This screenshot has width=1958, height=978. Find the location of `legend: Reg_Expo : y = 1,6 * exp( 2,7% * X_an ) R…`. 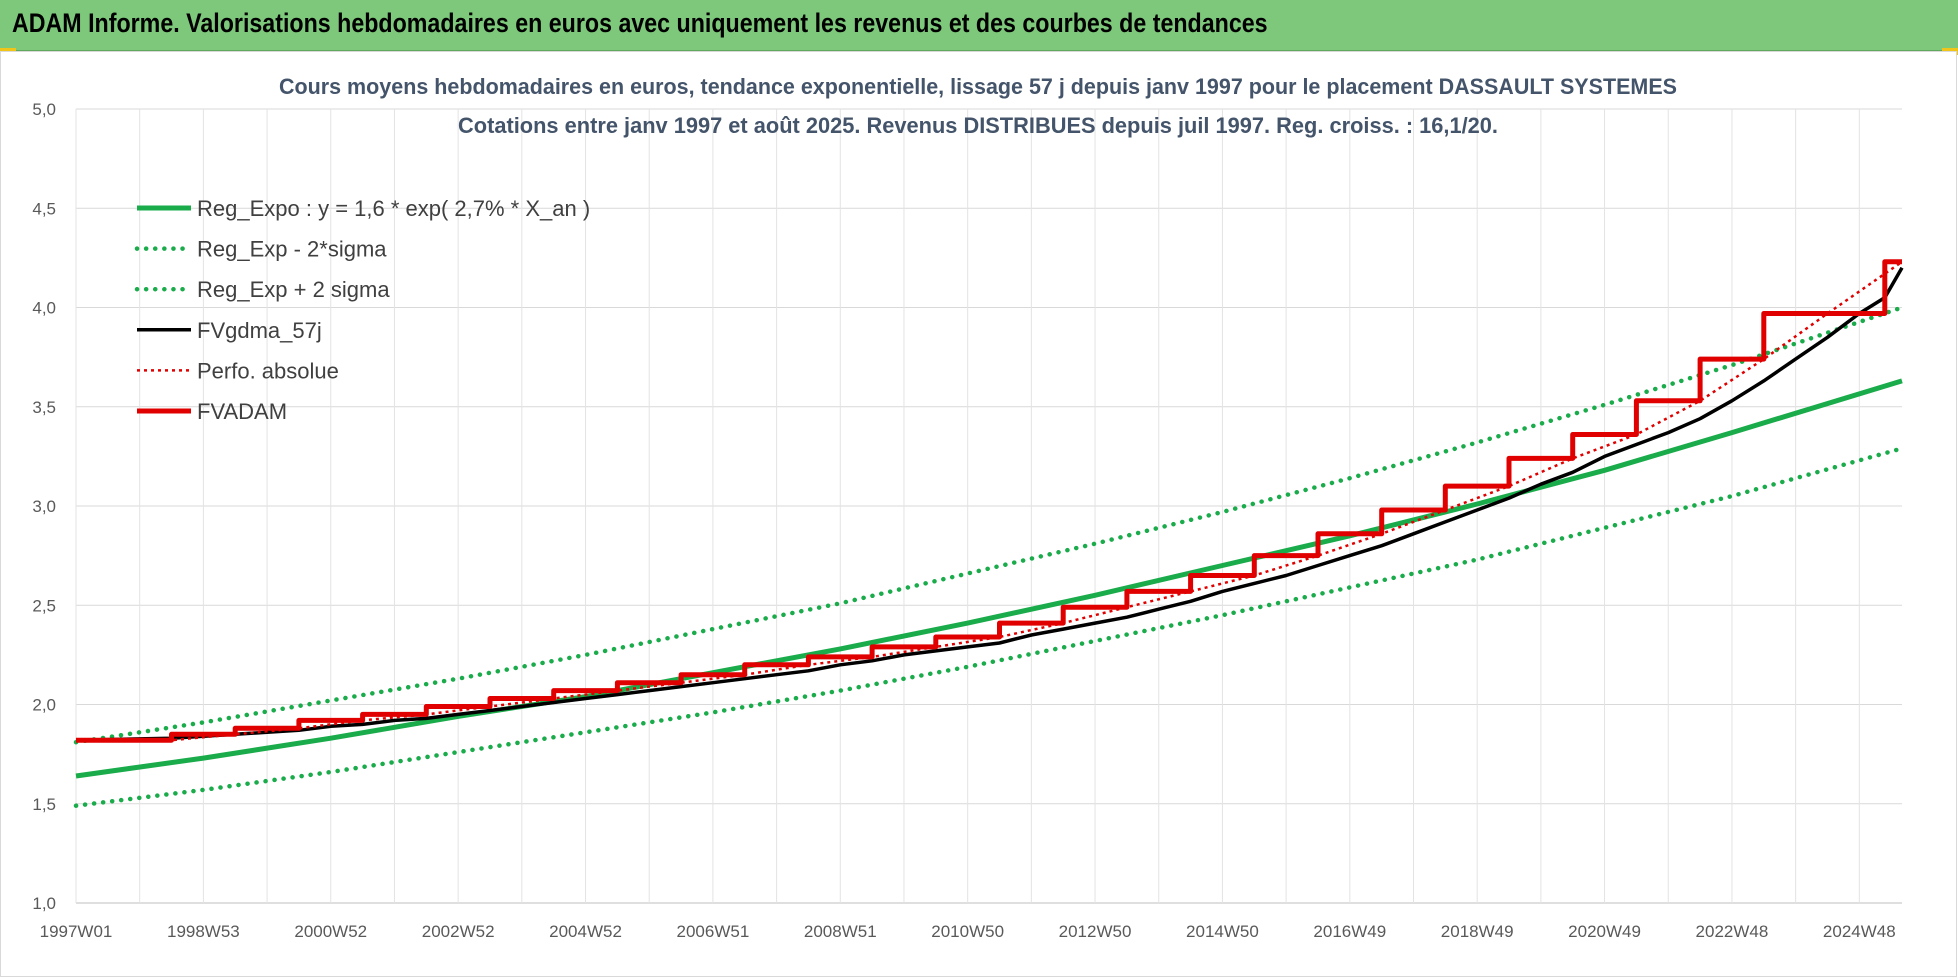

legend: Reg_Expo : y = 1,6 * exp( 2,7% * X_an ) R… is located at coordinates (362, 310).